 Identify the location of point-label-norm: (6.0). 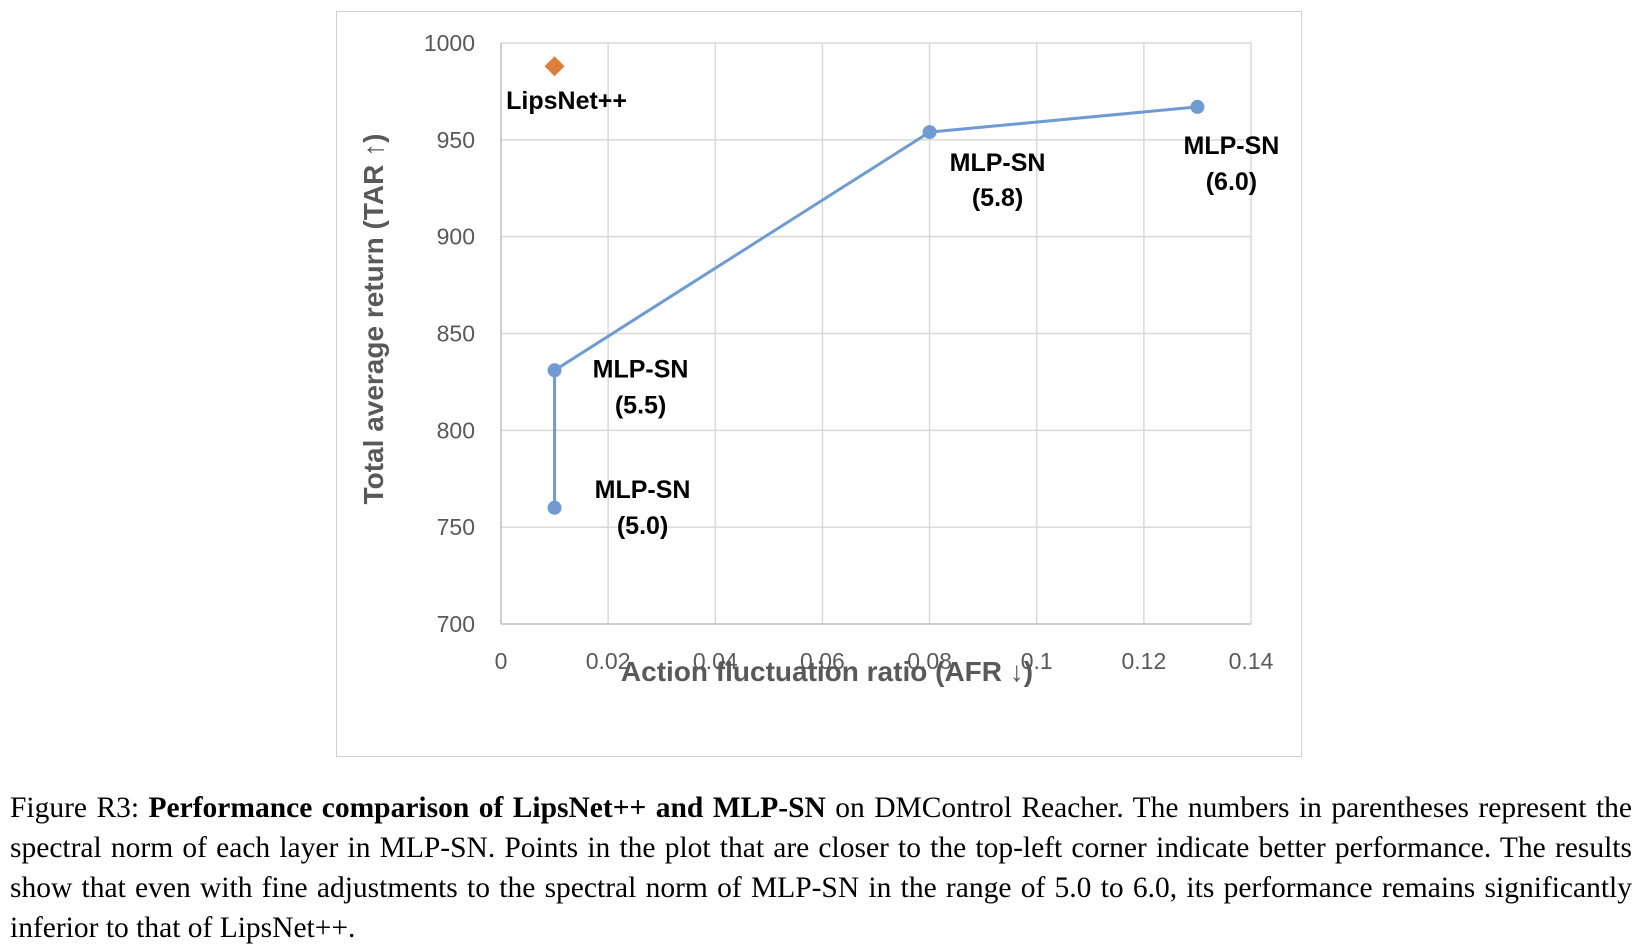
(1231, 182).